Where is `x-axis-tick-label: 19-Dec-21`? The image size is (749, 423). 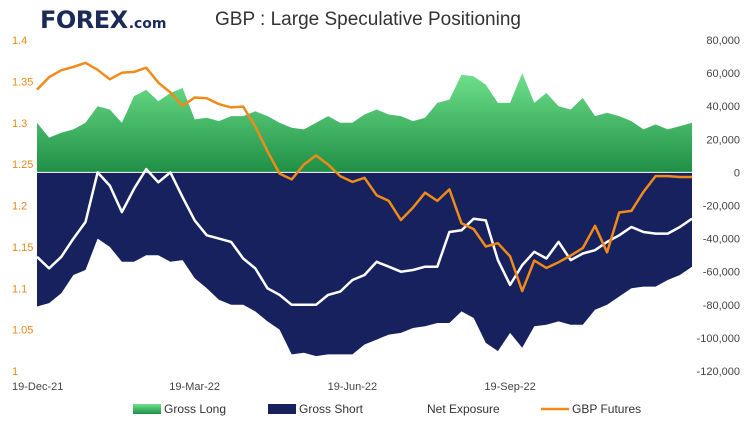
x-axis-tick-label: 19-Dec-21 is located at coordinates (37, 387).